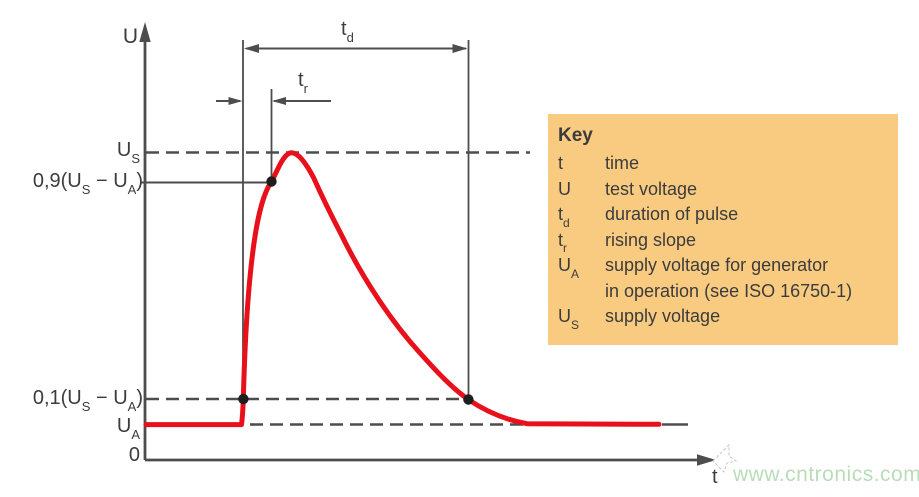 Image resolution: width=919 pixels, height=497 pixels. Describe the element at coordinates (663, 316) in the screenshot. I see `key-desc-supply-voltage: supply voltage` at that location.